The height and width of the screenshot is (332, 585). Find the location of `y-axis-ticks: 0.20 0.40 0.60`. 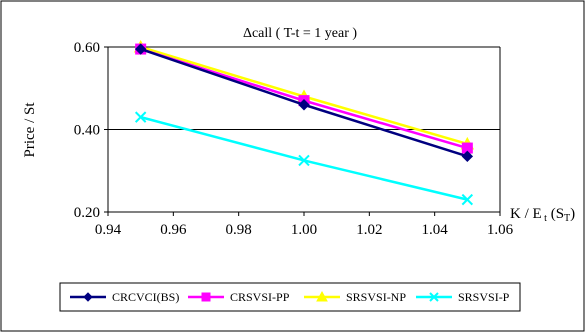

y-axis-ticks: 0.20 0.40 0.60 is located at coordinates (91, 130).